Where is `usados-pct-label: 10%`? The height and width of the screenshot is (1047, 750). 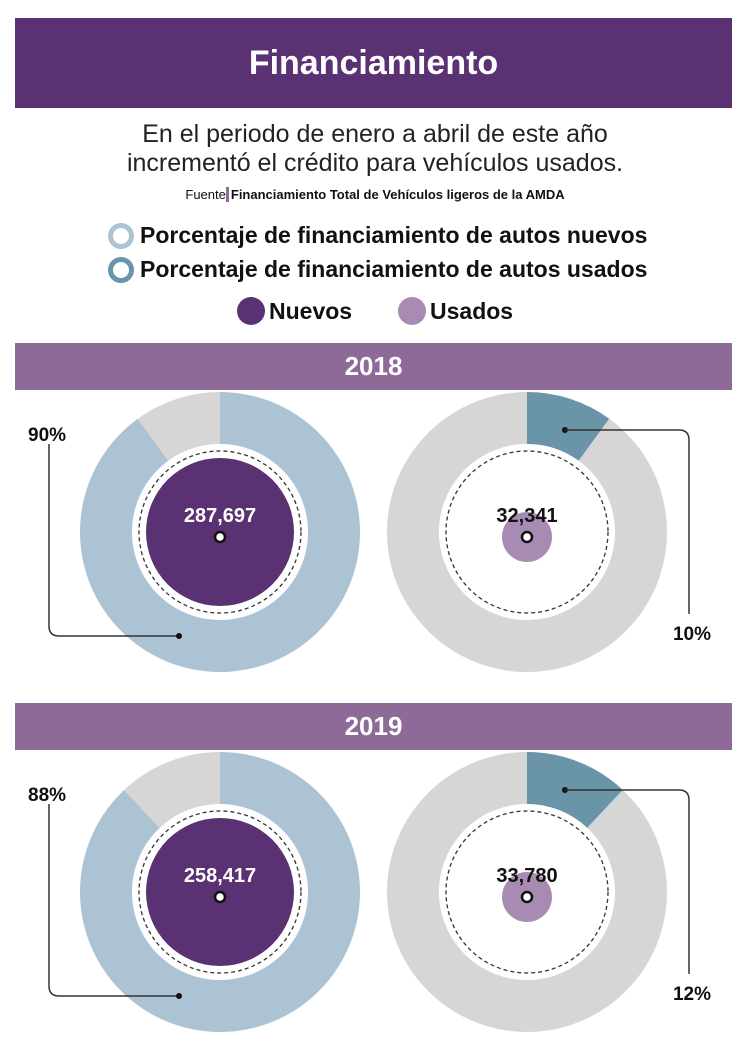 usados-pct-label: 10% is located at coordinates (692, 634).